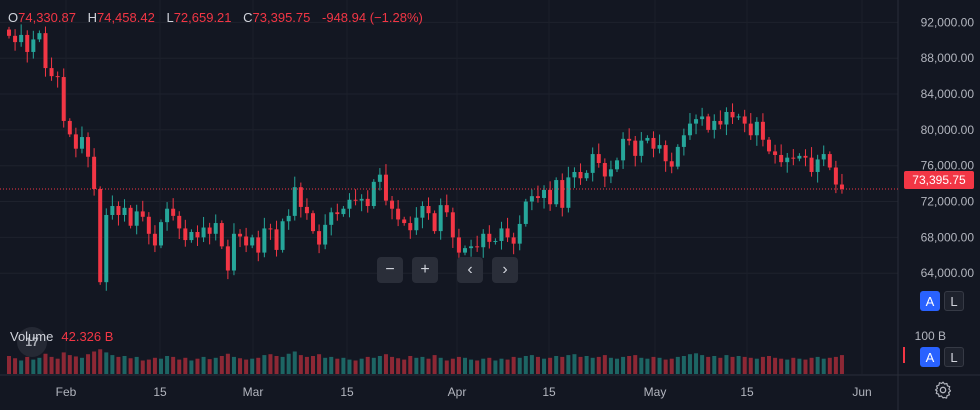 This screenshot has height=410, width=980. Describe the element at coordinates (954, 301) in the screenshot. I see `log-scale-button: L` at that location.